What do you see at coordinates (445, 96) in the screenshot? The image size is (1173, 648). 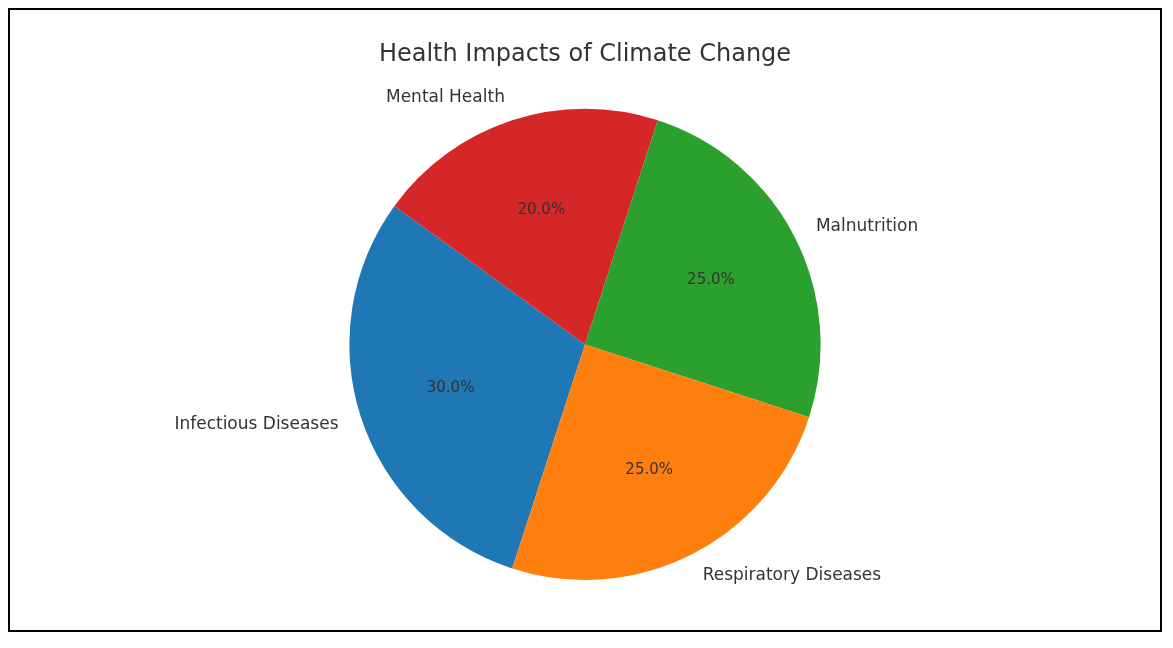 I see `slice-label: Mental Health` at bounding box center [445, 96].